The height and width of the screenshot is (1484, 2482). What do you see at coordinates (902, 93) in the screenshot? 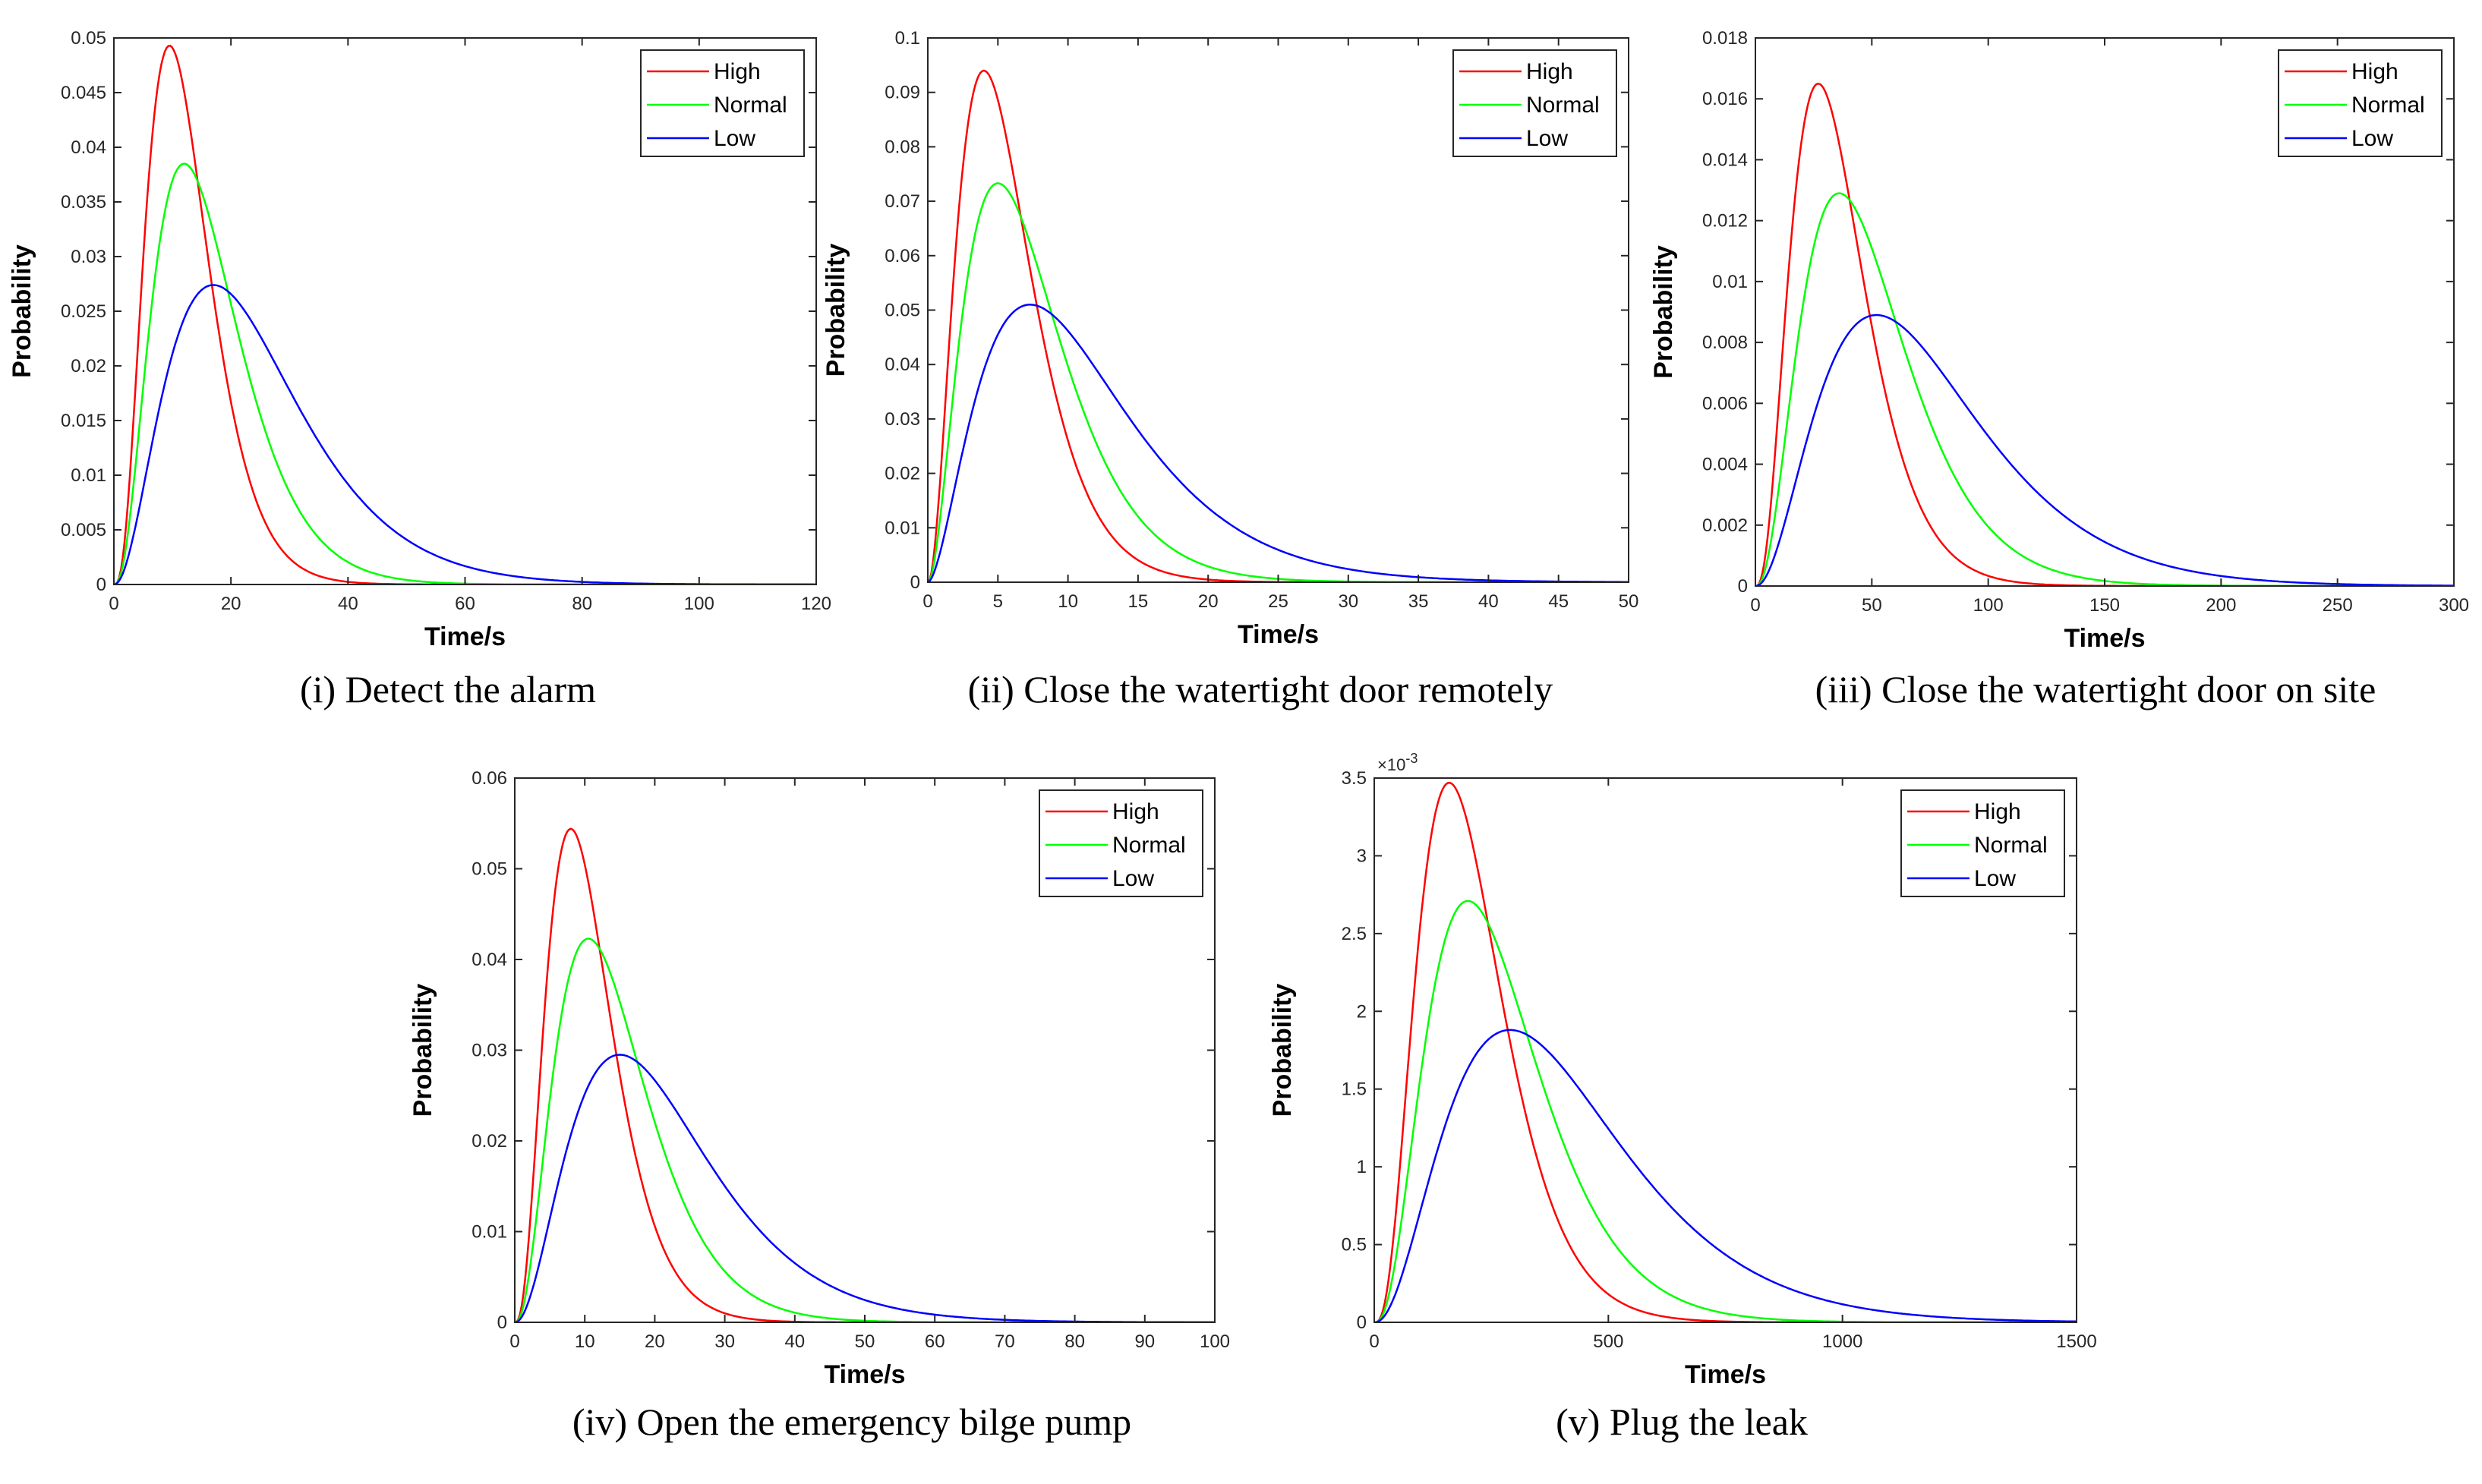
I see `y-tick-label: 0.09` at bounding box center [902, 93].